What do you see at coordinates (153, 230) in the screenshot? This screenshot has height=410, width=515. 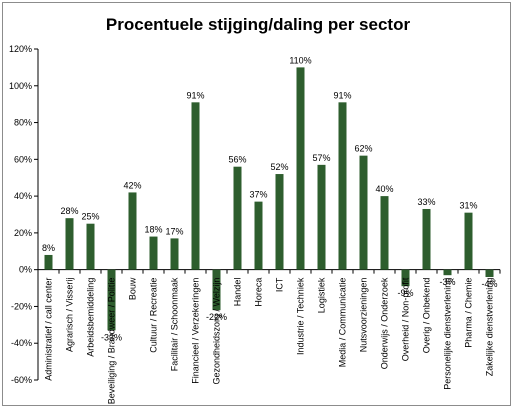 I see `data-label: 18%` at bounding box center [153, 230].